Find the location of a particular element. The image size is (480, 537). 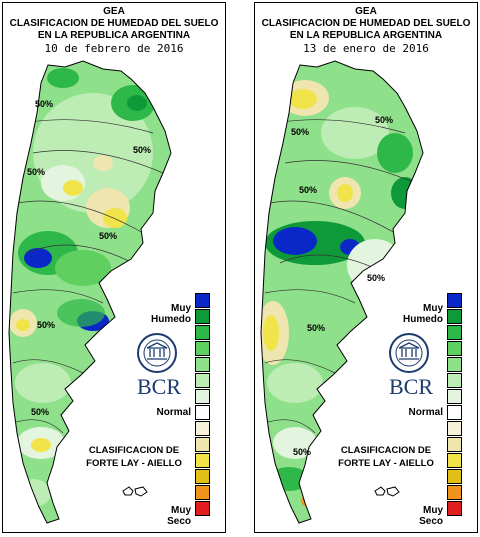

legend-swatches-right is located at coordinates (455, 405).